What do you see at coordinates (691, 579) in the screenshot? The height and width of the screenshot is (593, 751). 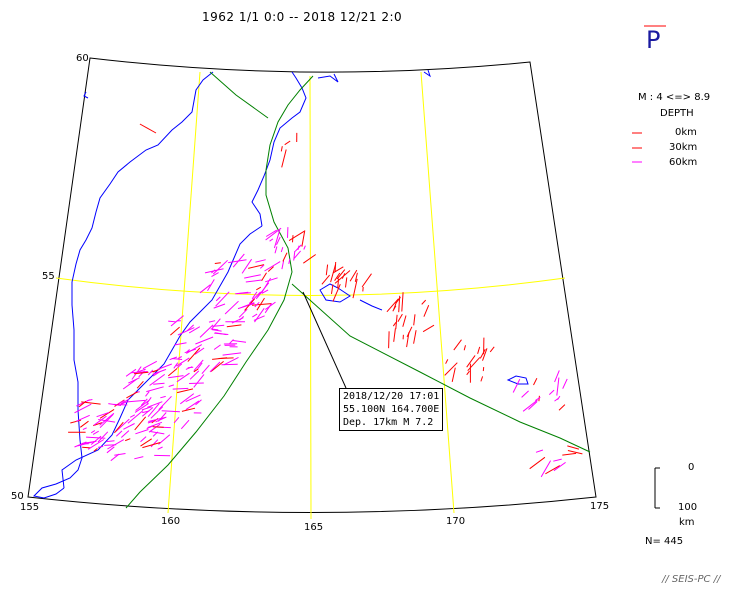 I see `software-credit: // SEIS-PC //` at bounding box center [691, 579].